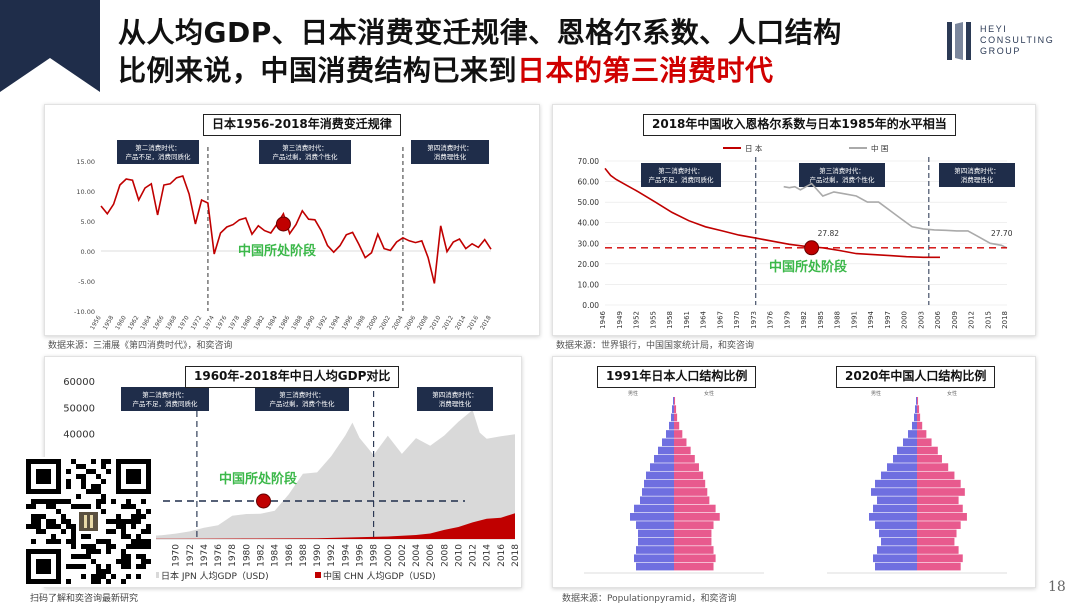 The width and height of the screenshot is (1080, 607). I want to click on x-tick-label: 2016, so click(502, 555).